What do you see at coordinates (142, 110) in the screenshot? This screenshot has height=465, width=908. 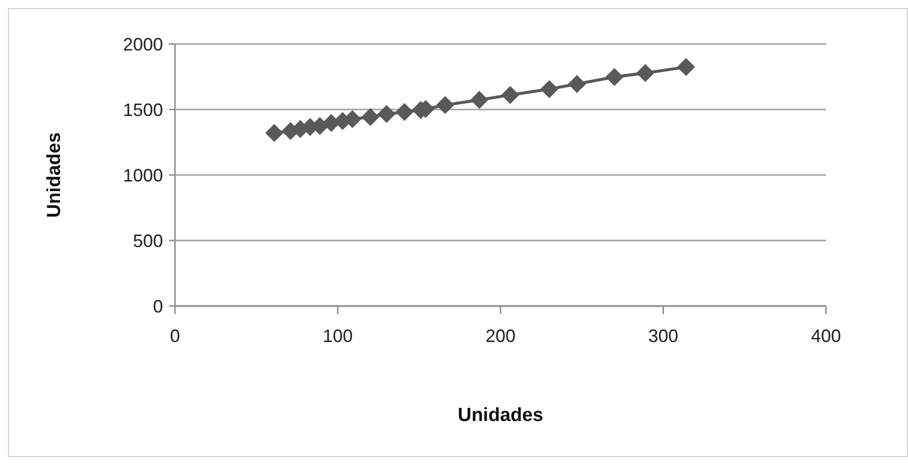 I see `y-tick-label: 1500` at bounding box center [142, 110].